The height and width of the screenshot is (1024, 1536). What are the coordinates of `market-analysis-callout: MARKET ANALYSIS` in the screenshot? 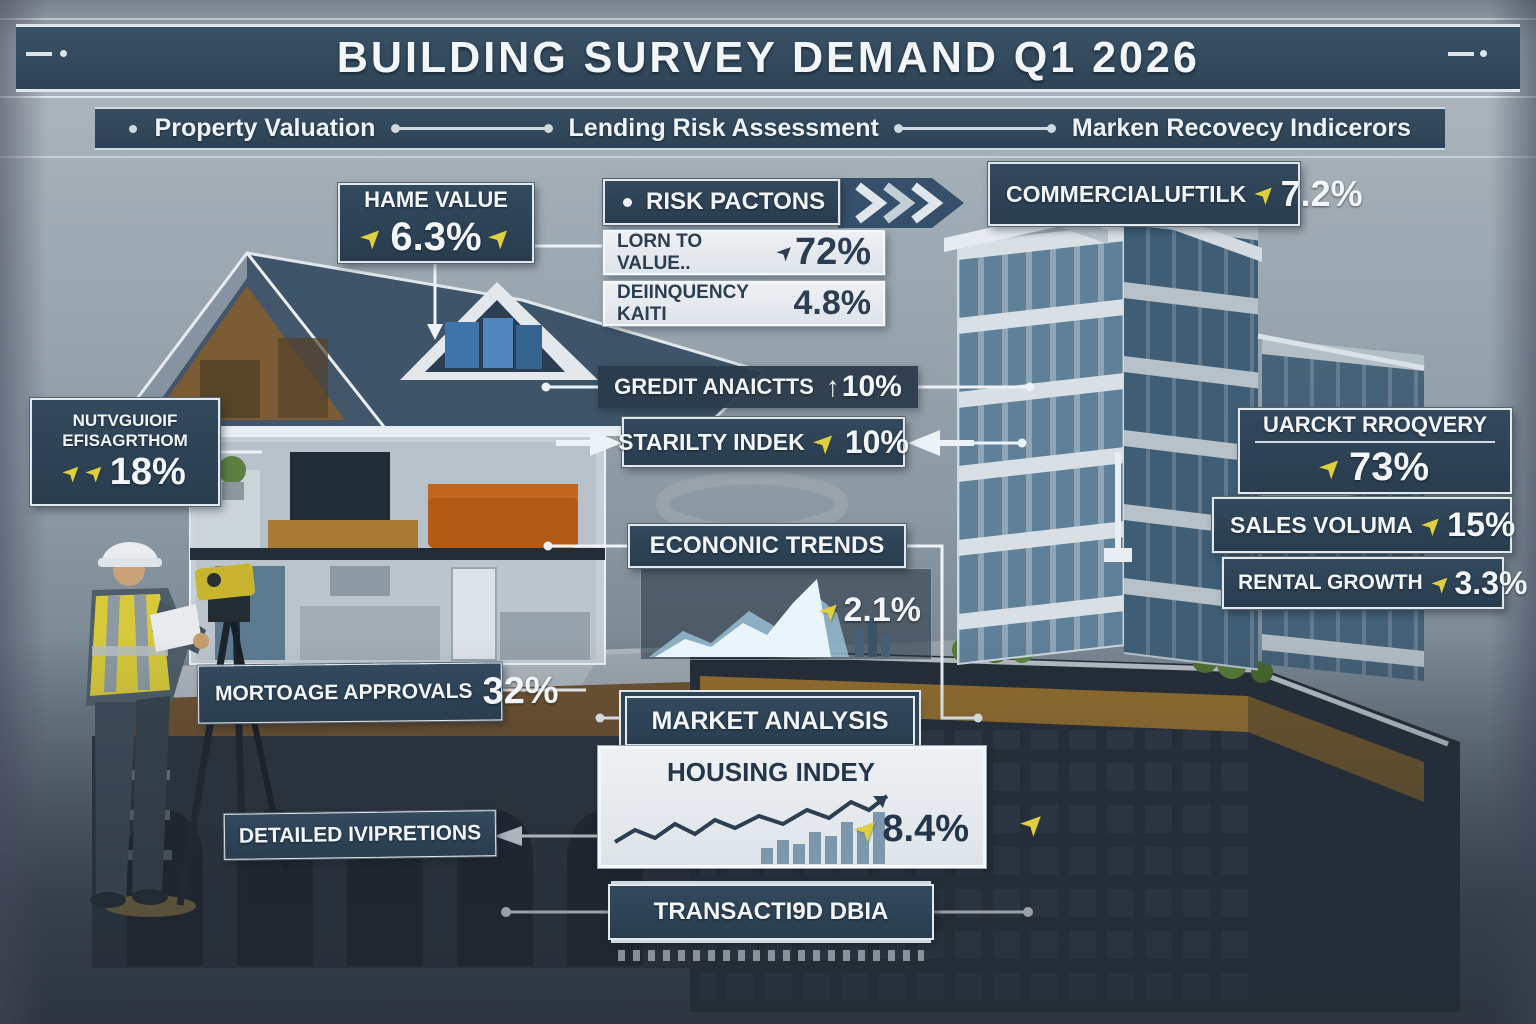 It's located at (770, 721).